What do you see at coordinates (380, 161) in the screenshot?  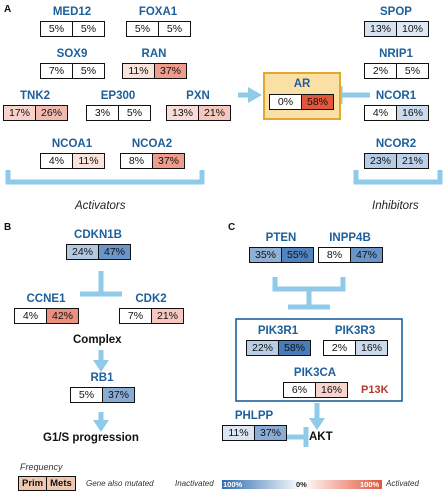 I see `prim-cell-ncor2: 23%` at bounding box center [380, 161].